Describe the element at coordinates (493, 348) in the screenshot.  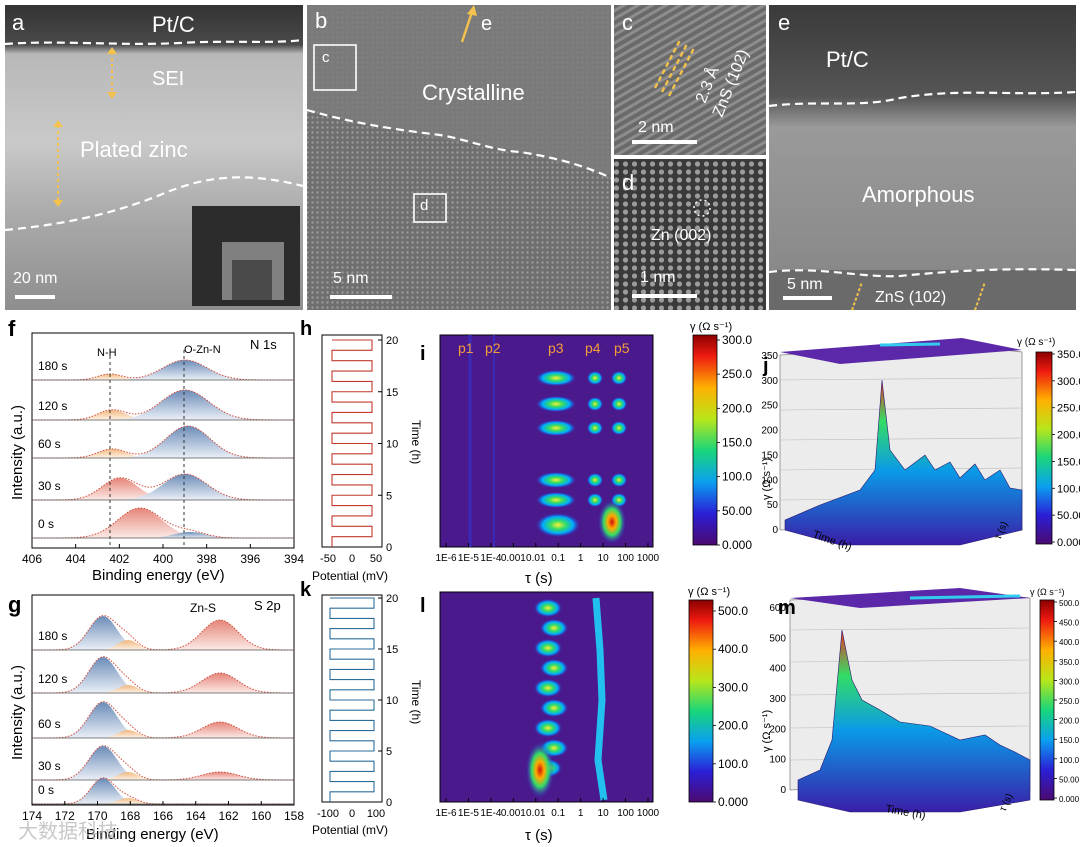
I see `peak-label: p2` at that location.